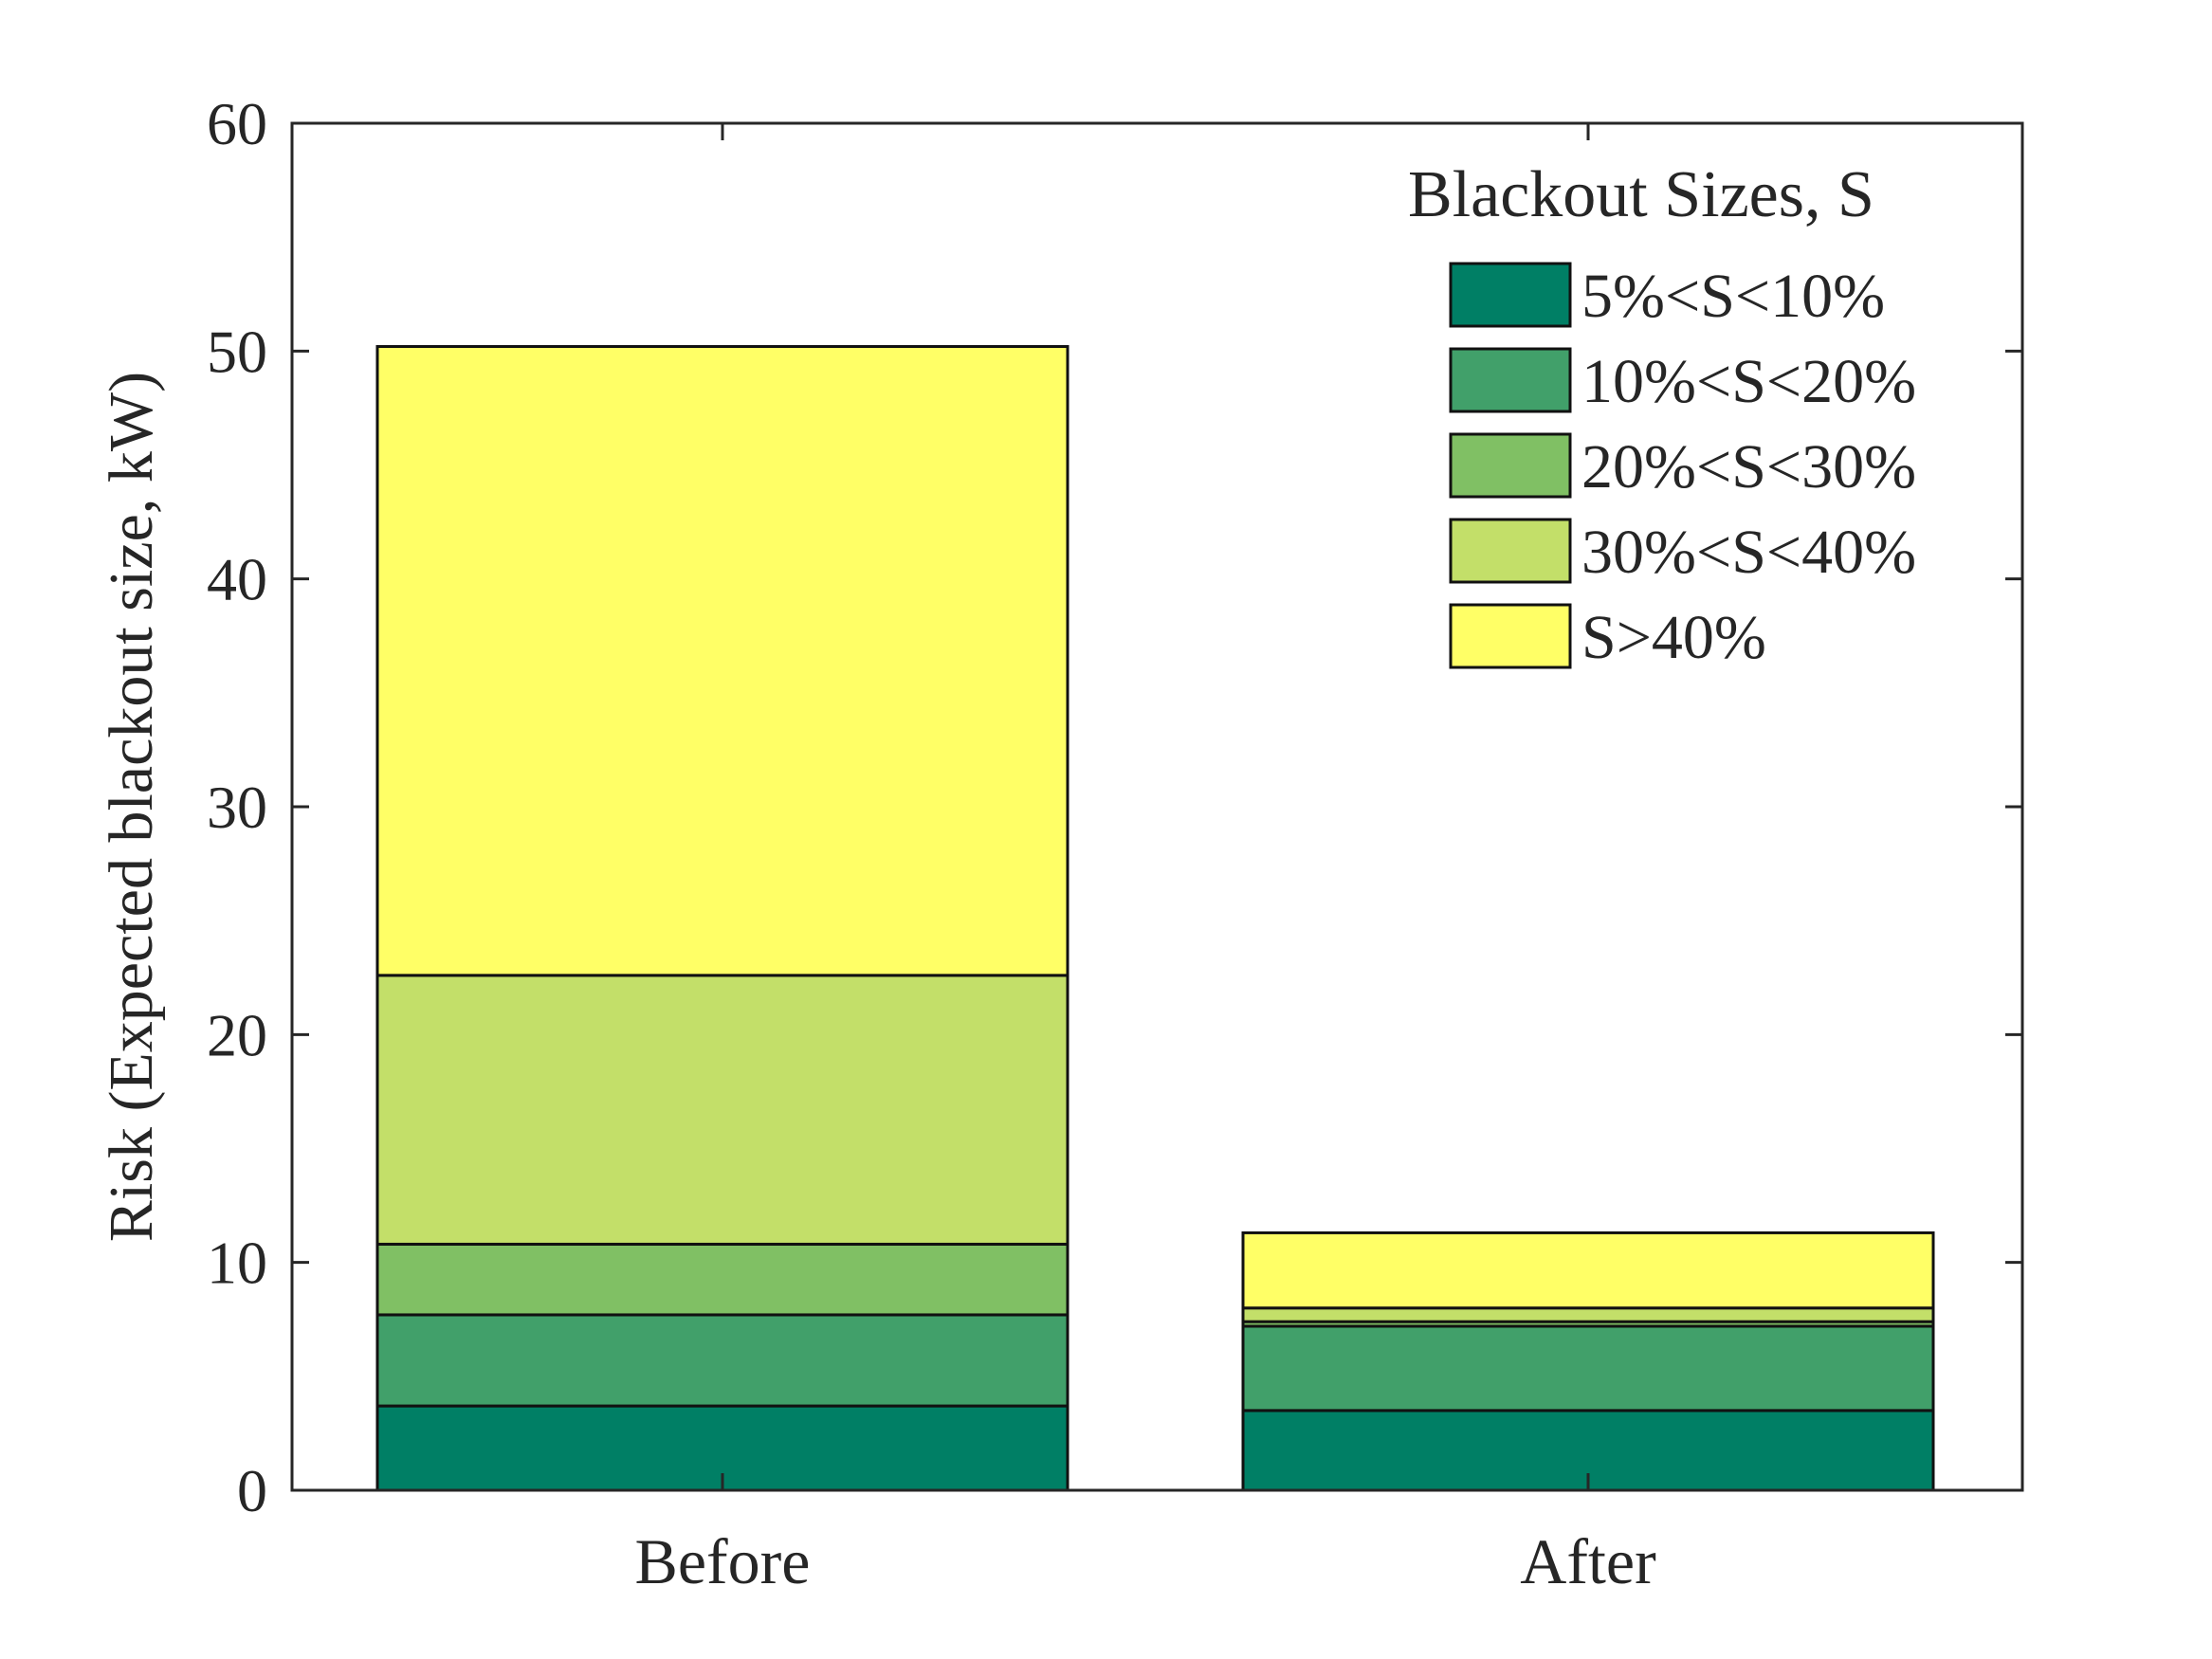 This screenshot has width=2212, height=1659. I want to click on ytick-label-0: 0, so click(252, 1490).